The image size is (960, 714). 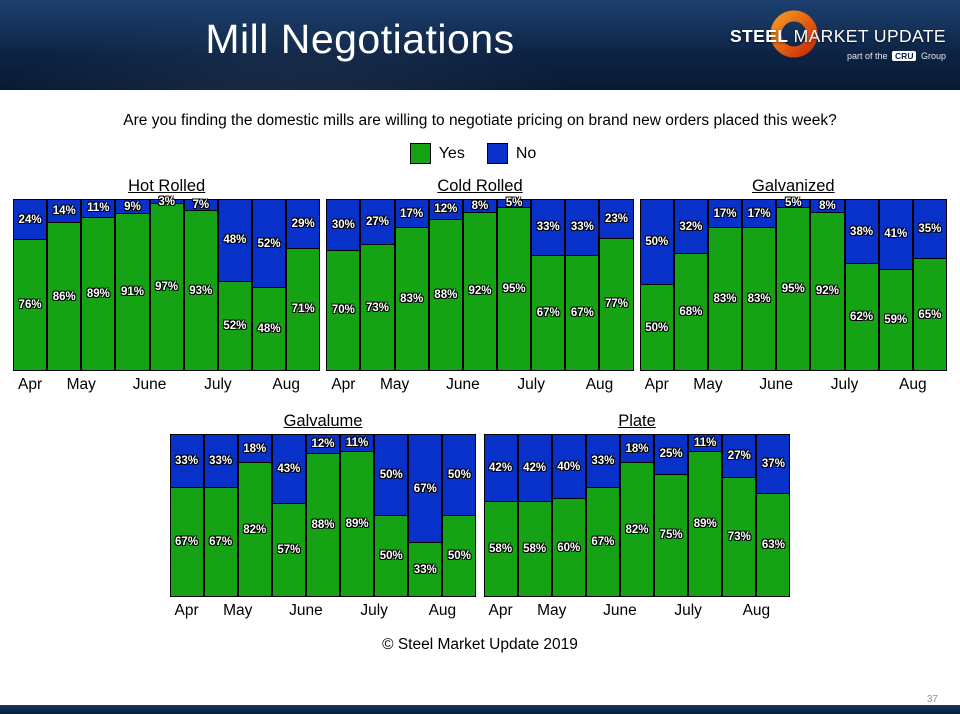 What do you see at coordinates (451, 153) in the screenshot?
I see `legend-label-yes: Yes` at bounding box center [451, 153].